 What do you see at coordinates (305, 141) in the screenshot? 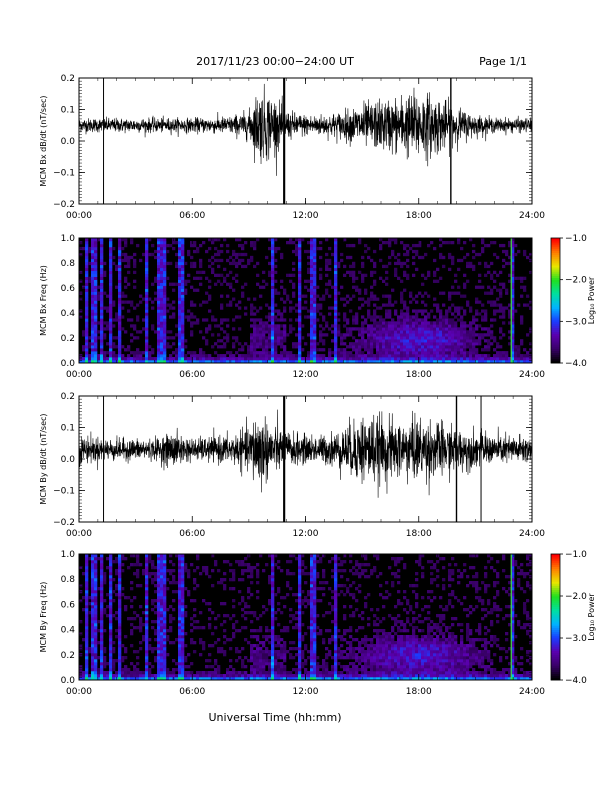
I see `plot-frame` at bounding box center [305, 141].